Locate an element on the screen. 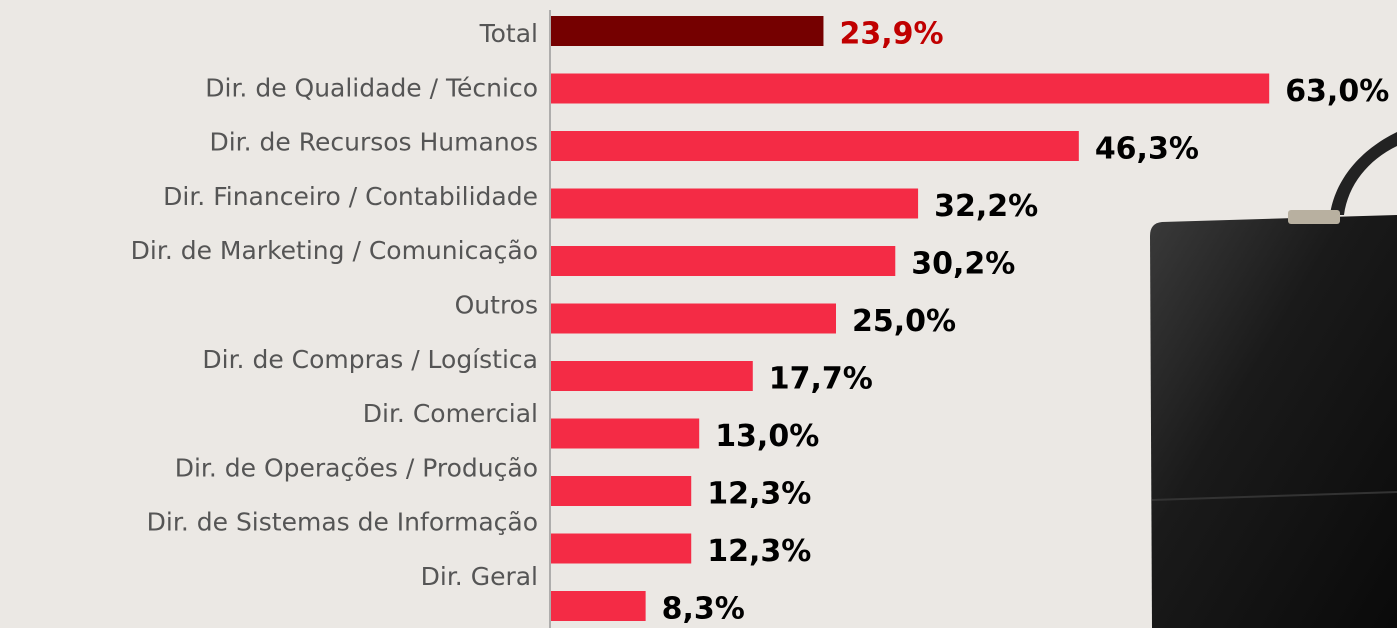 The image size is (1397, 628). category-label: Dir. de Marketing / Comunicação is located at coordinates (334, 250).